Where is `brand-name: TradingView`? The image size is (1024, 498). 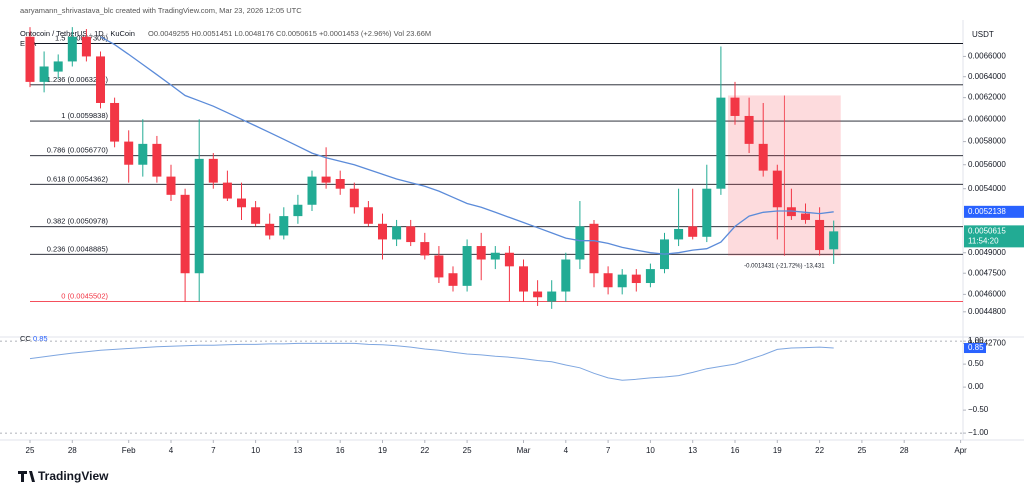 brand-name: TradingView is located at coordinates (73, 476).